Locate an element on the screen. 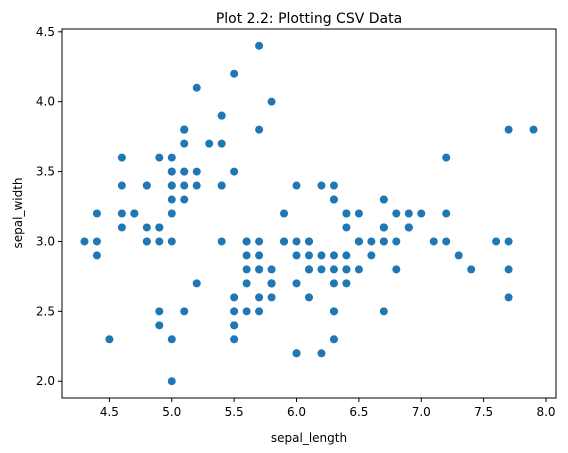 This screenshot has height=453, width=568. y-tick-label-0: 2.0 is located at coordinates (45, 381).